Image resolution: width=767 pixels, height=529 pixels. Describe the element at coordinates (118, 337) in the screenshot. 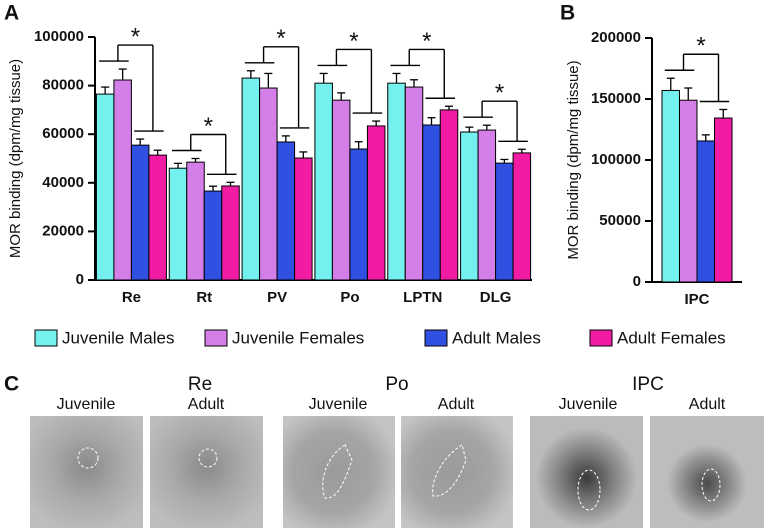

I see `legend-label: Juvenile Males` at that location.